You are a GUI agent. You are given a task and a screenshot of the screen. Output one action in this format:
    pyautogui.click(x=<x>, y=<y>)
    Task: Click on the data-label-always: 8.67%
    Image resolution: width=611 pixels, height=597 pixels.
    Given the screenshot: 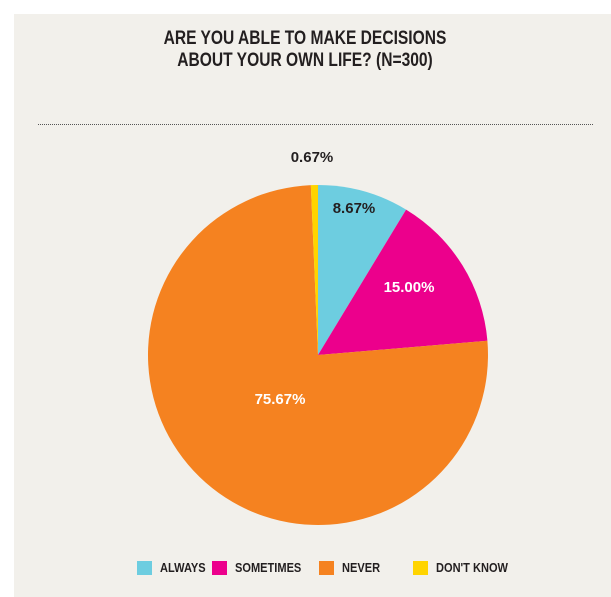 What is the action you would take?
    pyautogui.click(x=354, y=208)
    